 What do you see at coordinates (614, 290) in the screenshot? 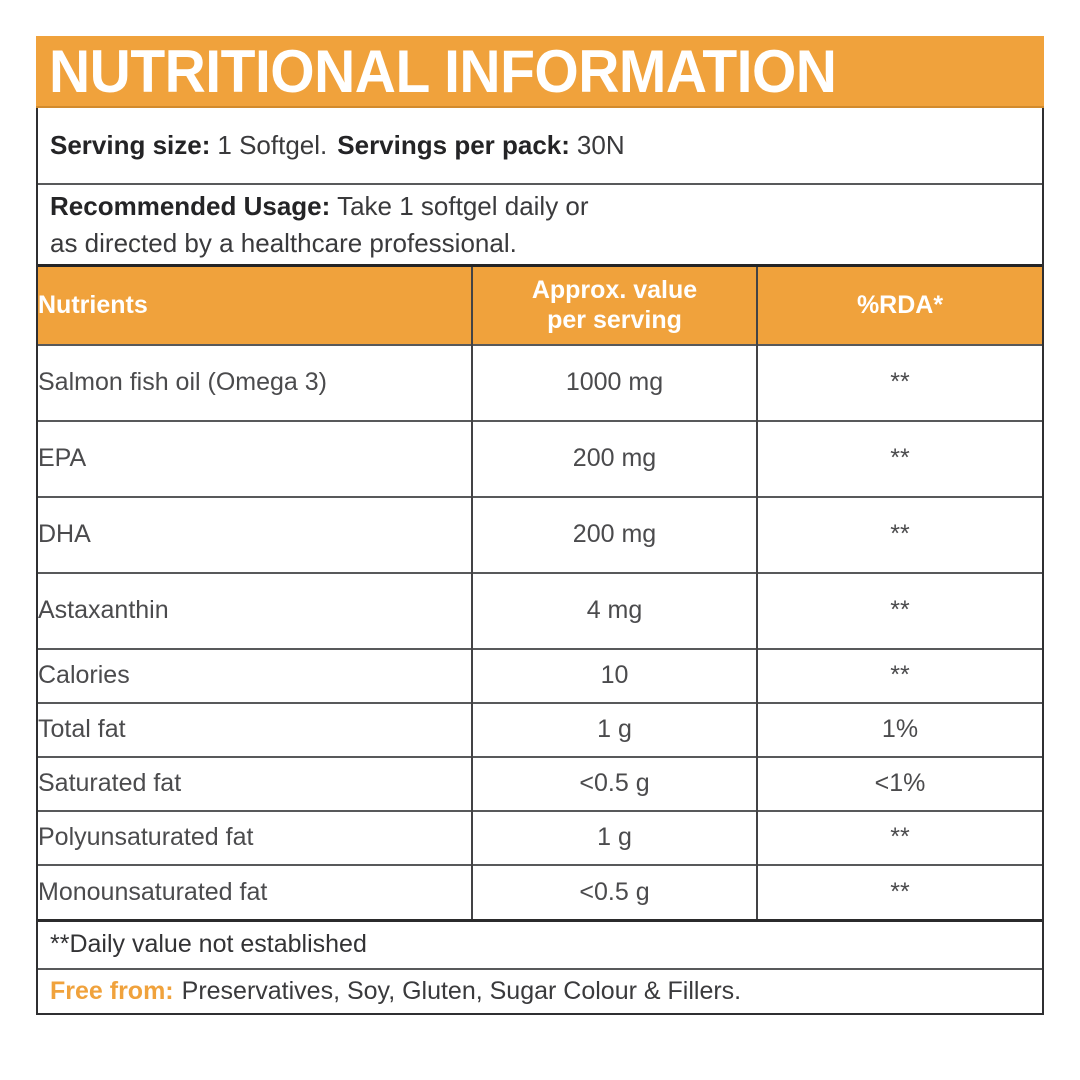
I see `header-approx-value-line1: Approx. value` at bounding box center [614, 290].